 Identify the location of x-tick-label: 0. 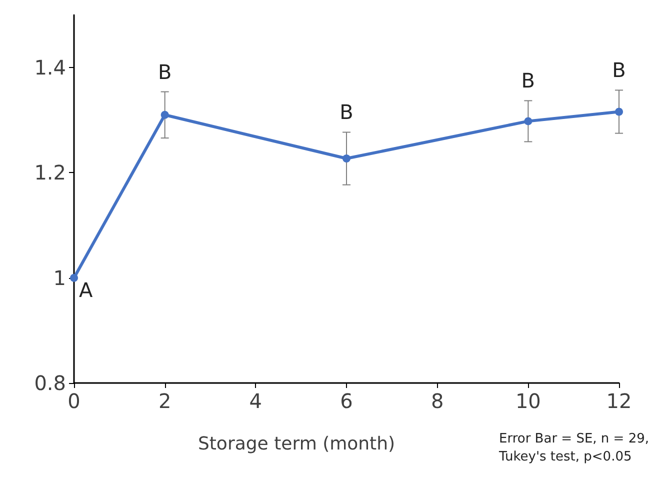
(74, 401).